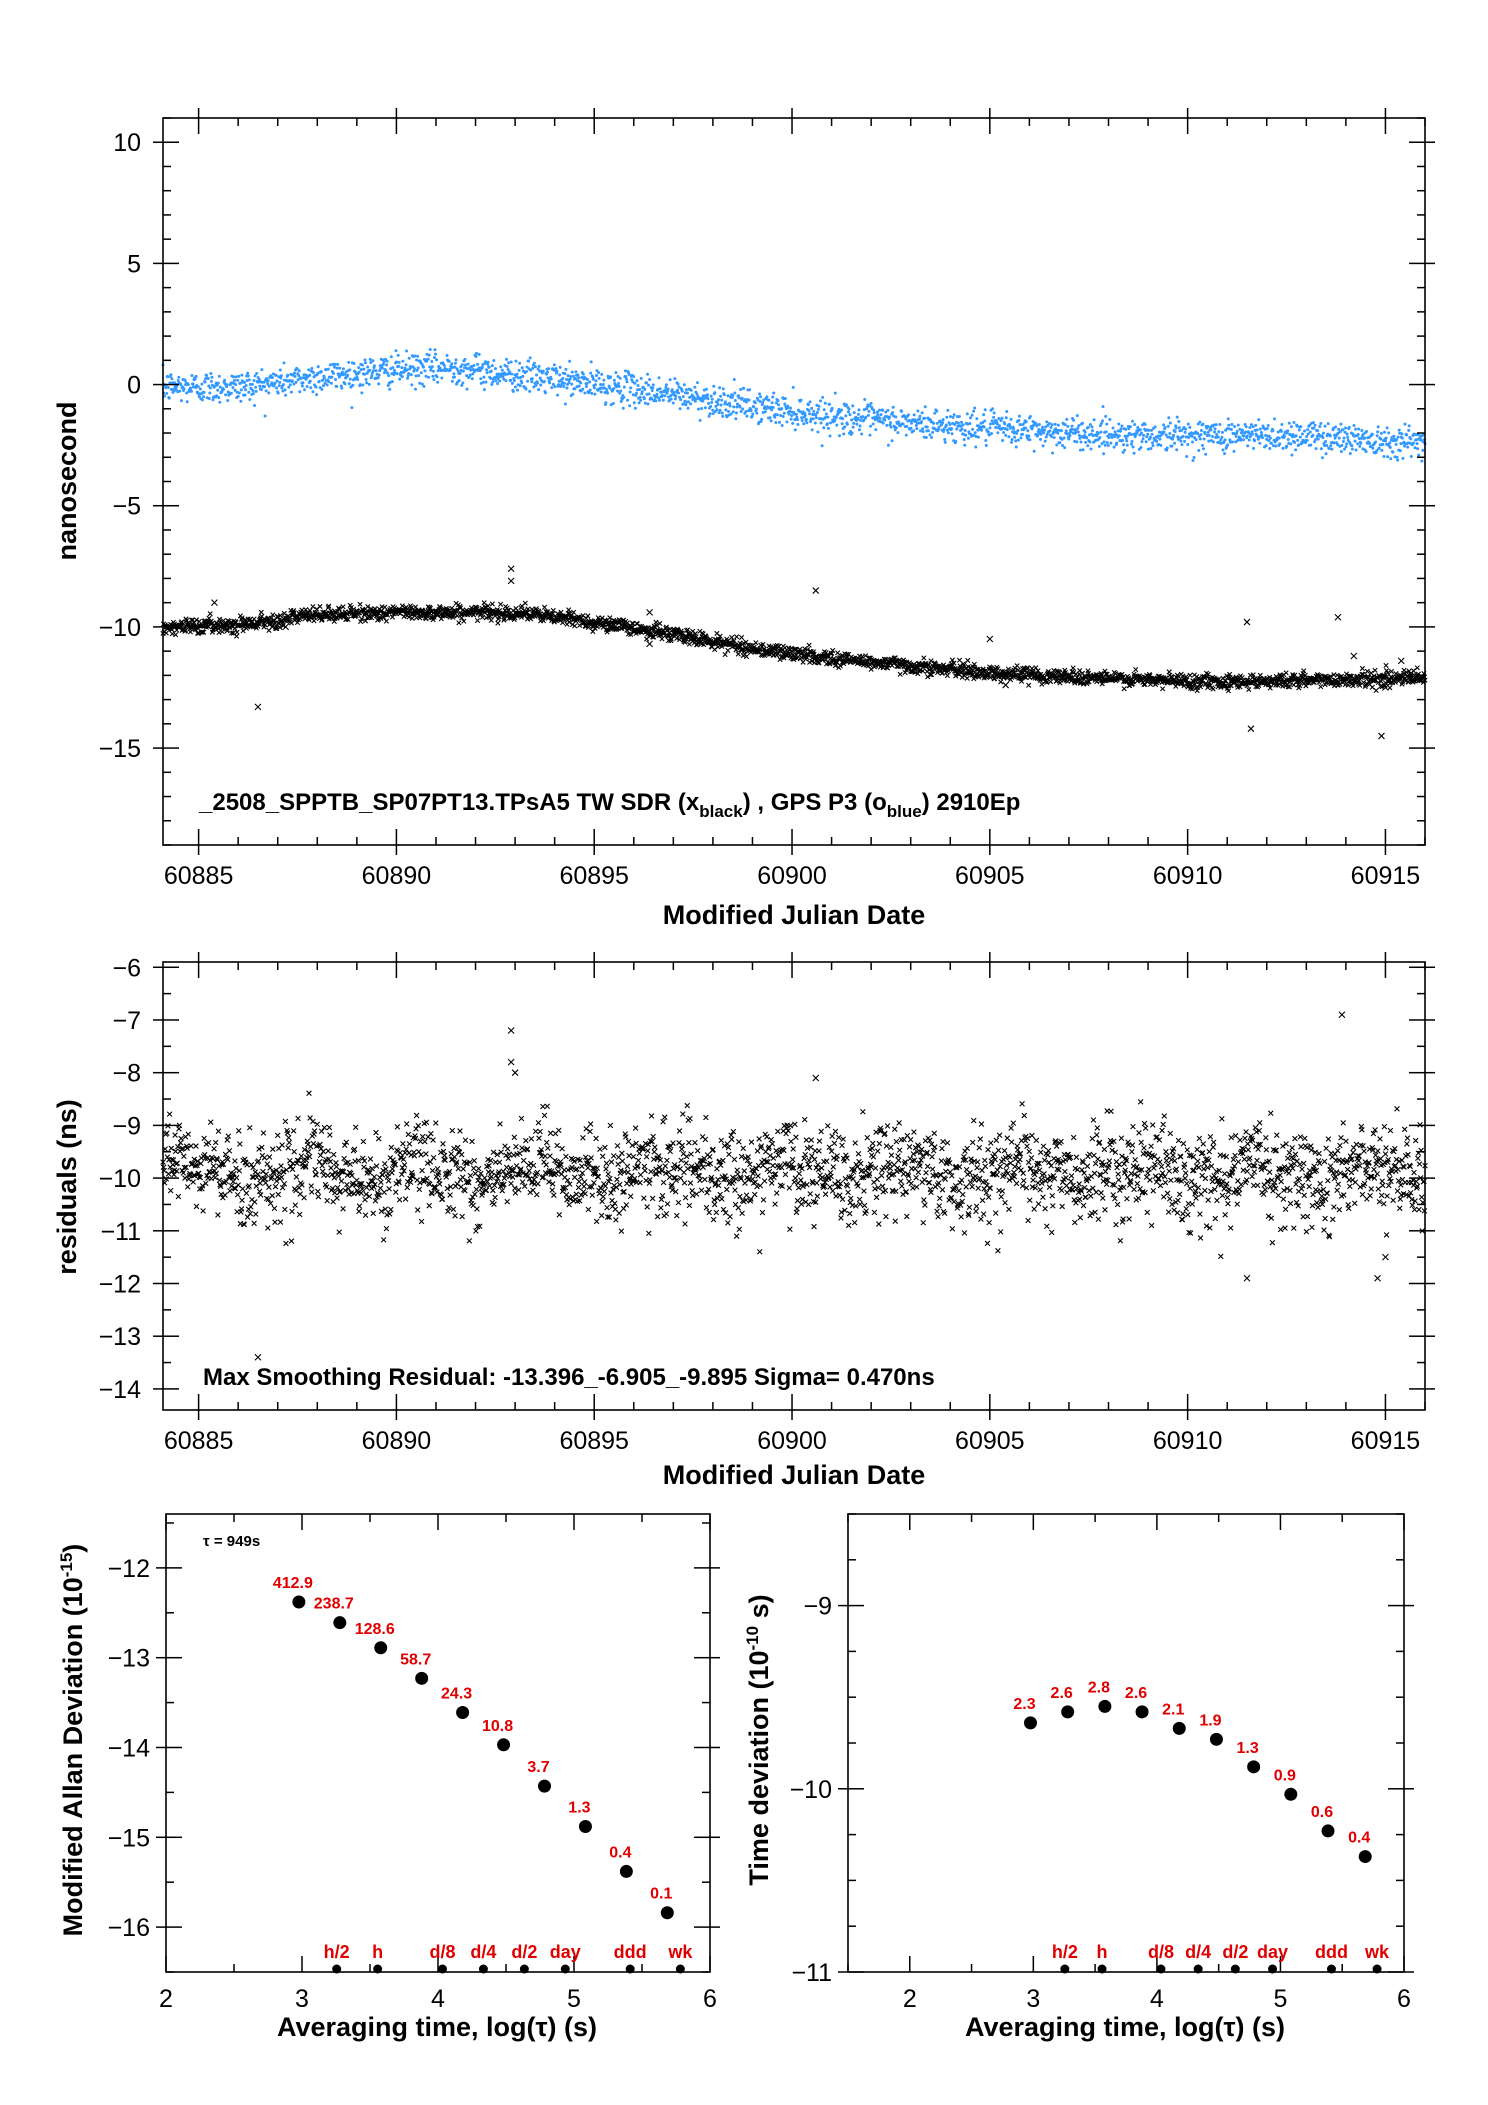 Image resolution: width=1488 pixels, height=2105 pixels. I want to click on phase-x-tick-label: 60885, so click(199, 876).